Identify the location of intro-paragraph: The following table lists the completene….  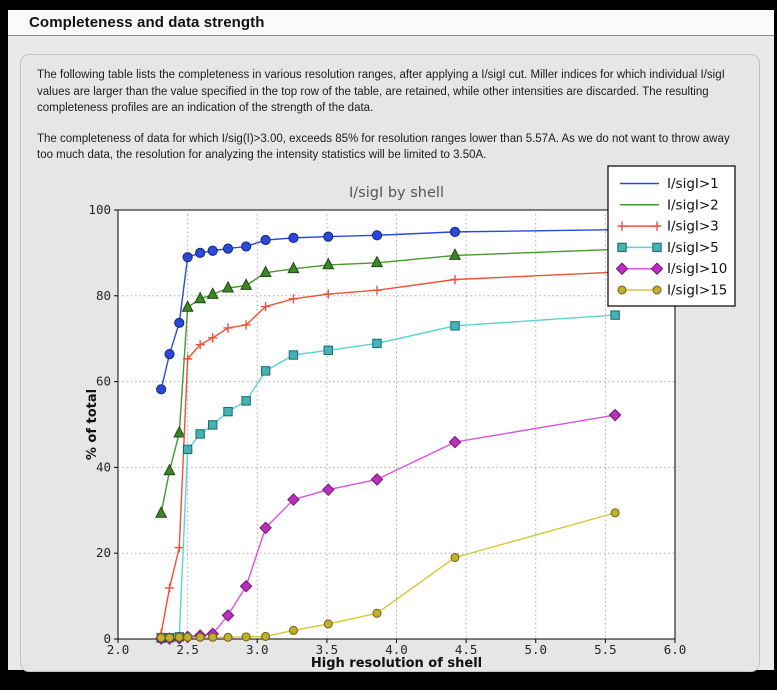
(381, 91).